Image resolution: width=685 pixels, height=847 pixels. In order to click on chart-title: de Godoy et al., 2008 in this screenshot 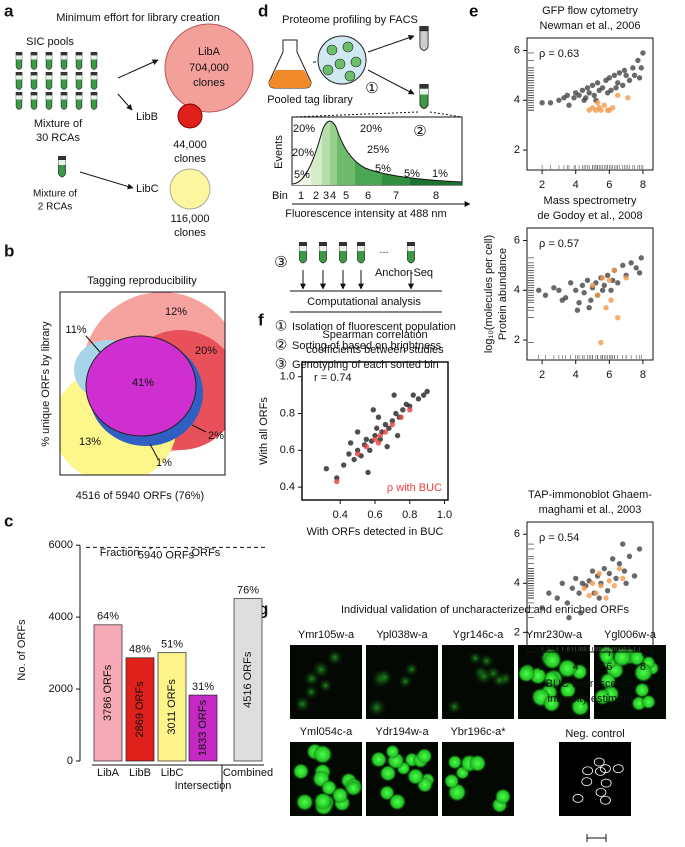, I will do `click(589, 216)`.